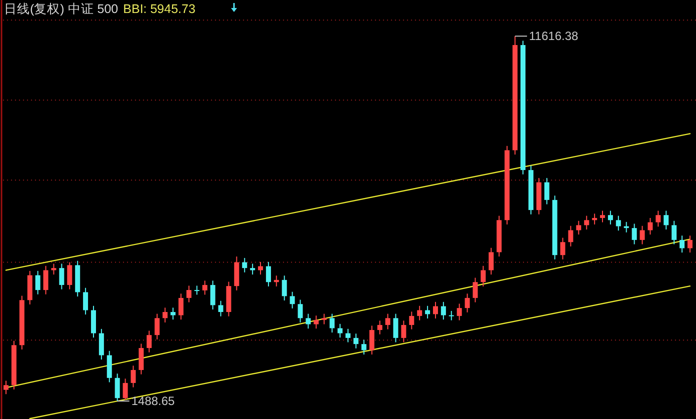 The width and height of the screenshot is (696, 419). What do you see at coordinates (153, 401) in the screenshot?
I see `annotation: 1488.65` at bounding box center [153, 401].